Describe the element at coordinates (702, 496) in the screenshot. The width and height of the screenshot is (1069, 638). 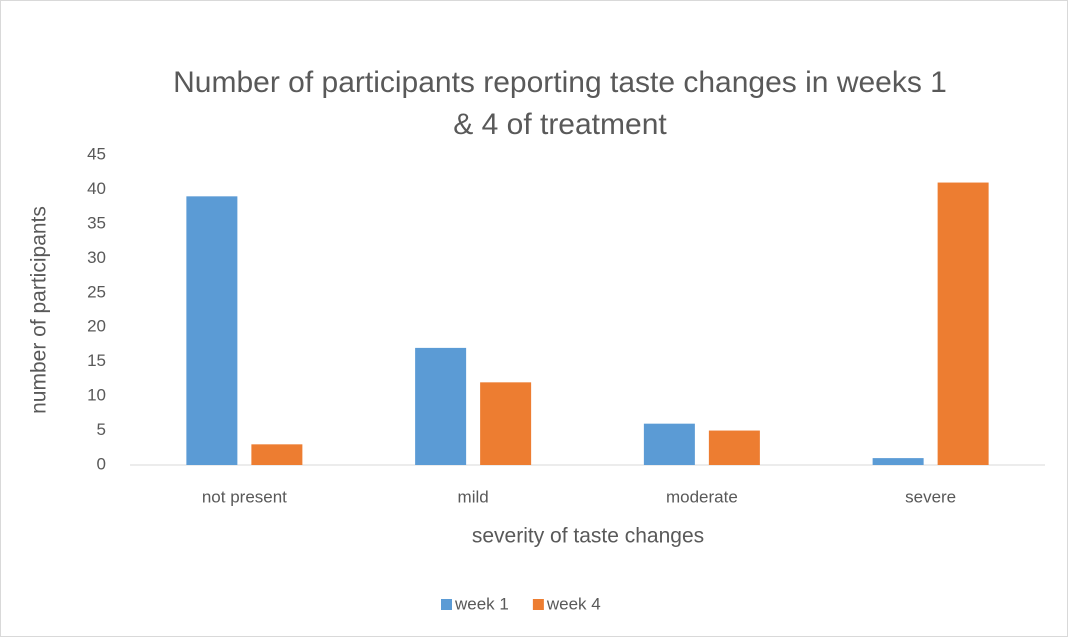
I see `x-tick-label: moderate` at that location.